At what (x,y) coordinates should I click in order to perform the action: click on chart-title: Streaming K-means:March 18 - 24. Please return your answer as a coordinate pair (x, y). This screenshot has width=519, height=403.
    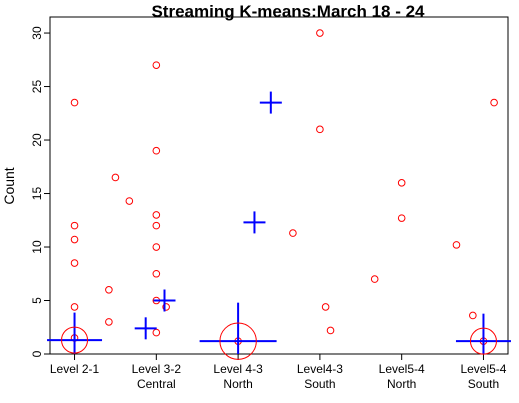
    Looking at the image, I should click on (288, 11).